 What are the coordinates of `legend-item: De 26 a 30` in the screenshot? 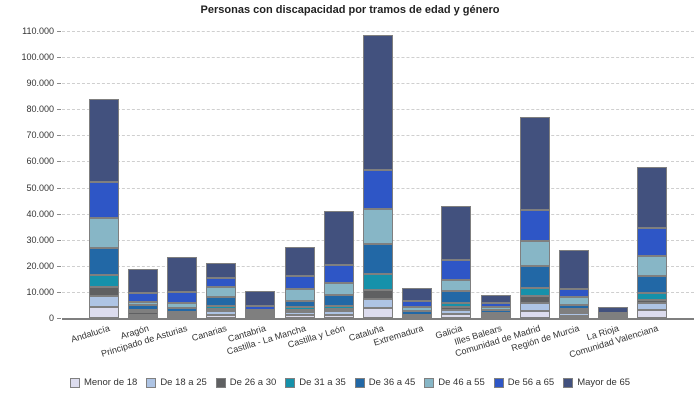 It's located at (245, 382).